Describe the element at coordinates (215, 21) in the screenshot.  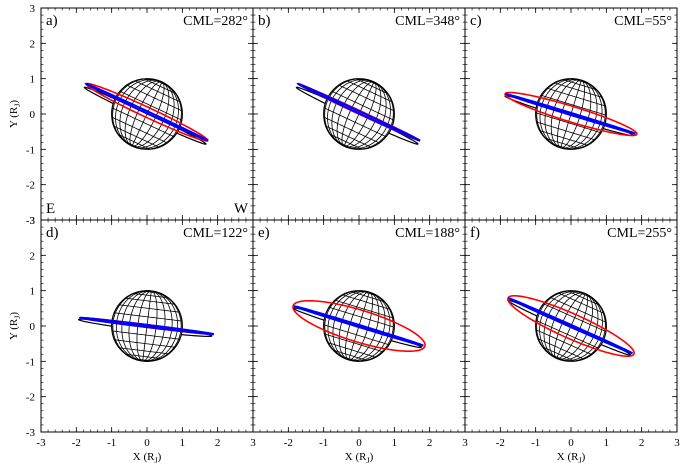
I see `cml-label: CML=282°` at that location.